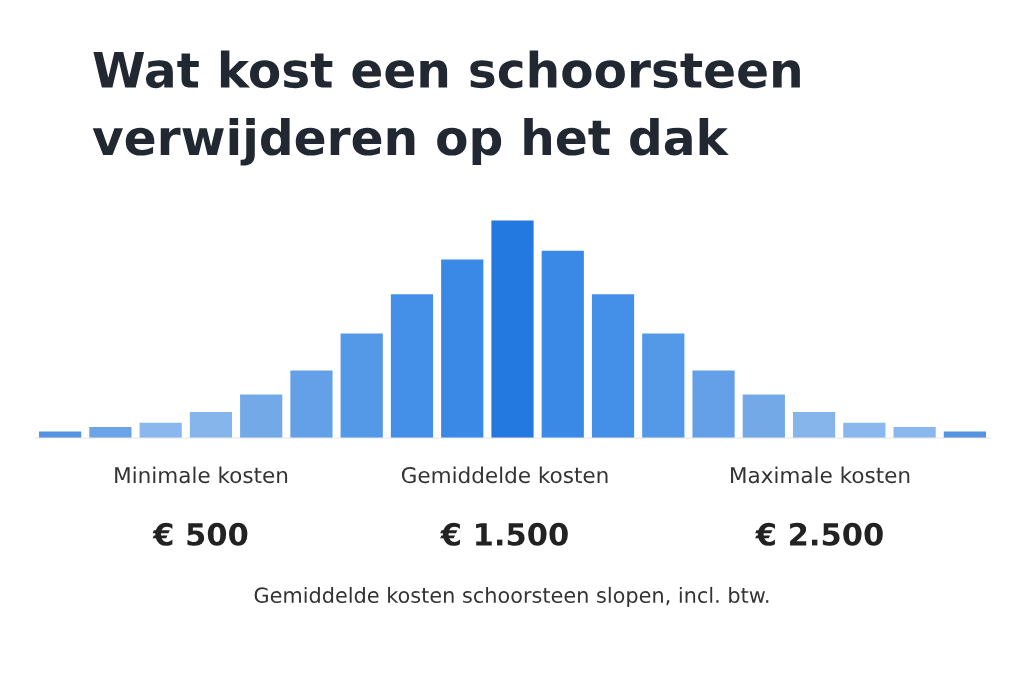 Image resolution: width=1024 pixels, height=683 pixels. What do you see at coordinates (201, 475) in the screenshot?
I see `text: Minimale kosten` at bounding box center [201, 475].